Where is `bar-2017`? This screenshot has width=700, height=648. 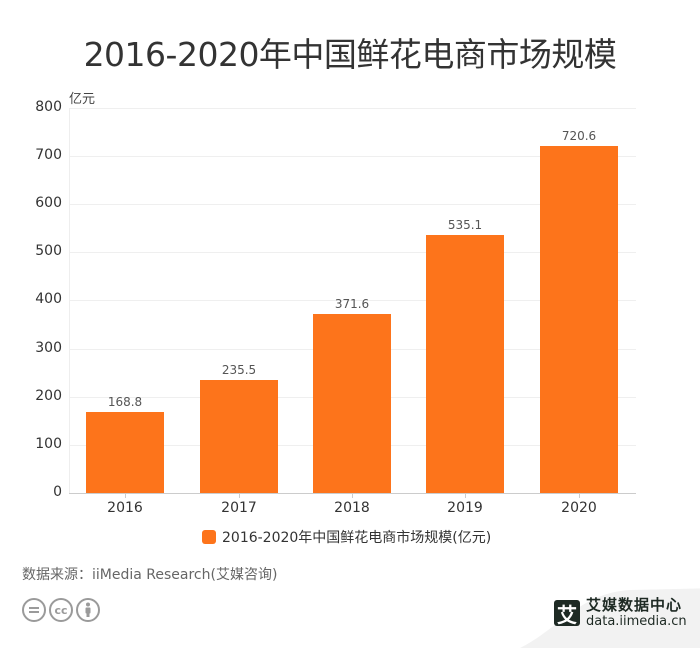 bar-2017 is located at coordinates (239, 436).